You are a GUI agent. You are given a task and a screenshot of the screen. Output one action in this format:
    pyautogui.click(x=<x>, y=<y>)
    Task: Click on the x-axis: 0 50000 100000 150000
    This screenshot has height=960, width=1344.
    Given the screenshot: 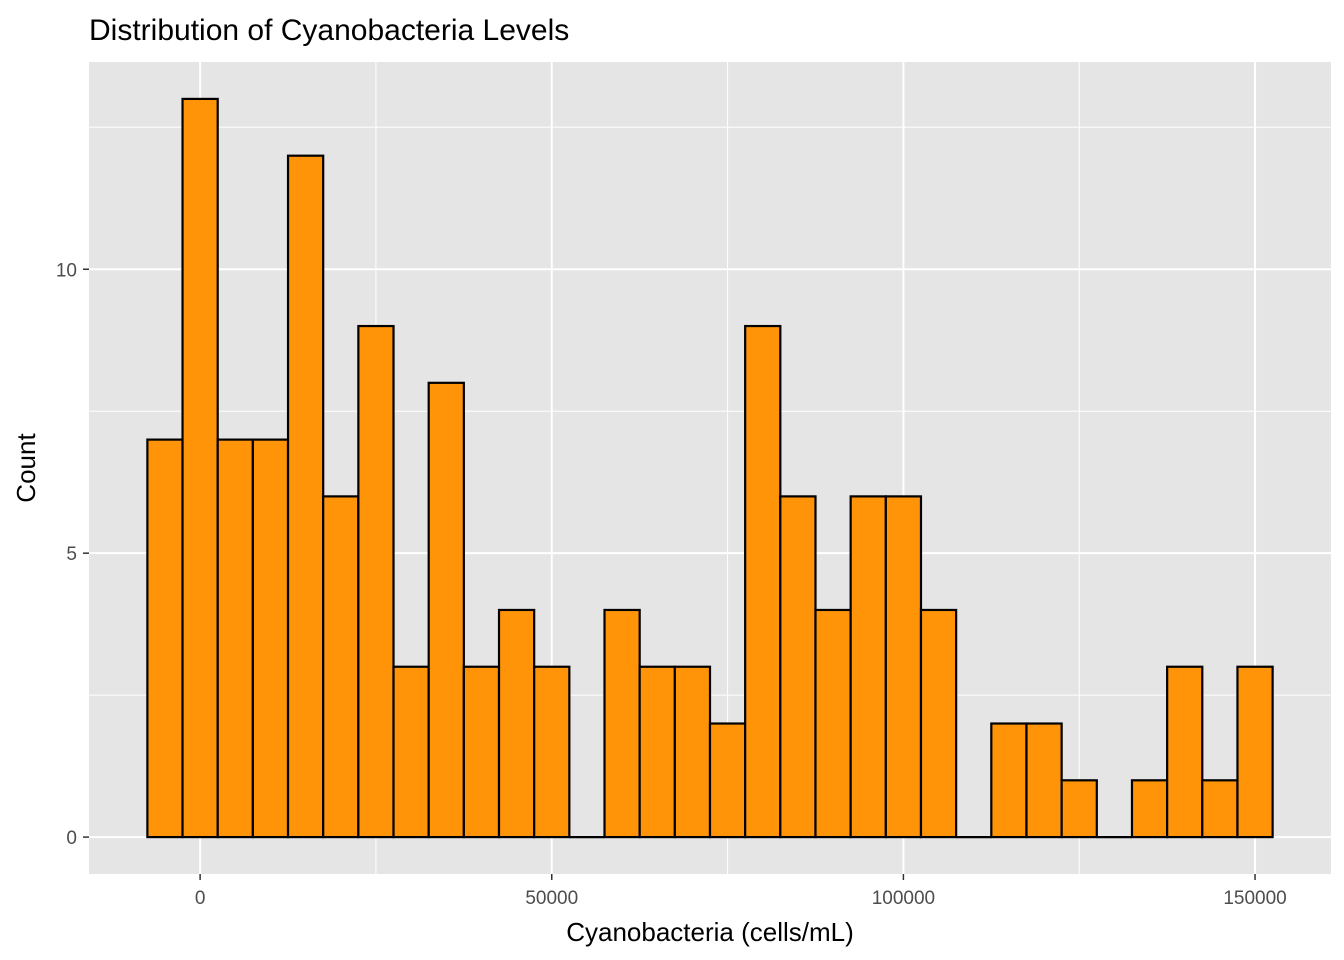 What is the action you would take?
    pyautogui.click(x=741, y=891)
    